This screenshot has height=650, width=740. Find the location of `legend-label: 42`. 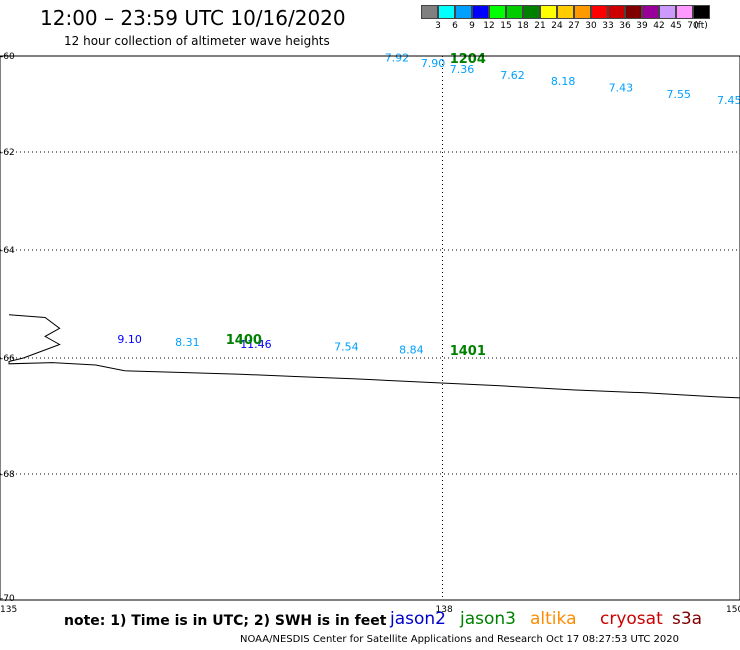

legend-label: 42 is located at coordinates (659, 26).